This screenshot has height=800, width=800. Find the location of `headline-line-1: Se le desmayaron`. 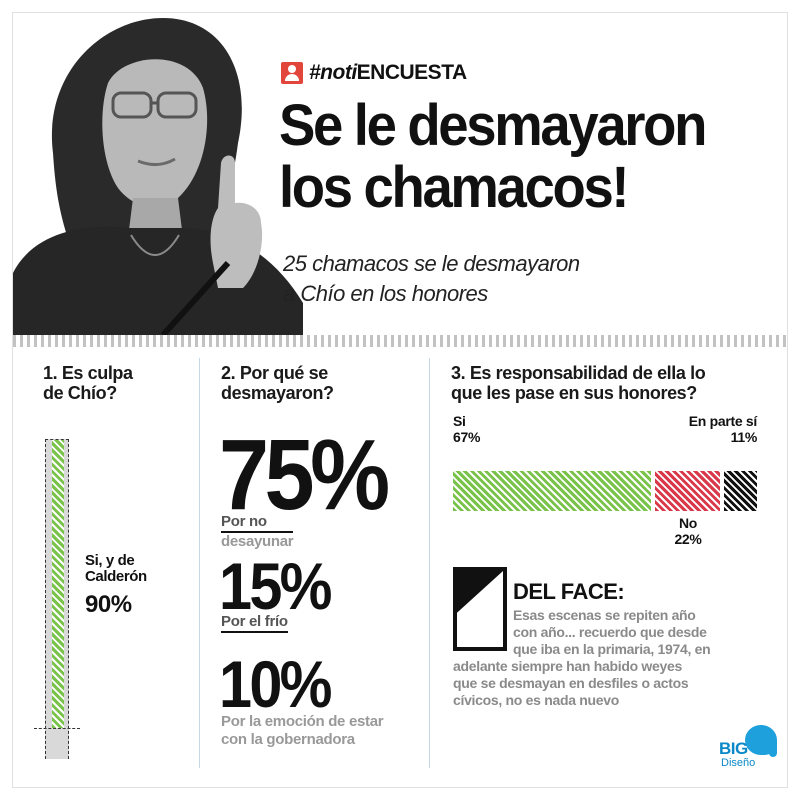

headline-line-1: Se le desmayaron is located at coordinates (493, 125).